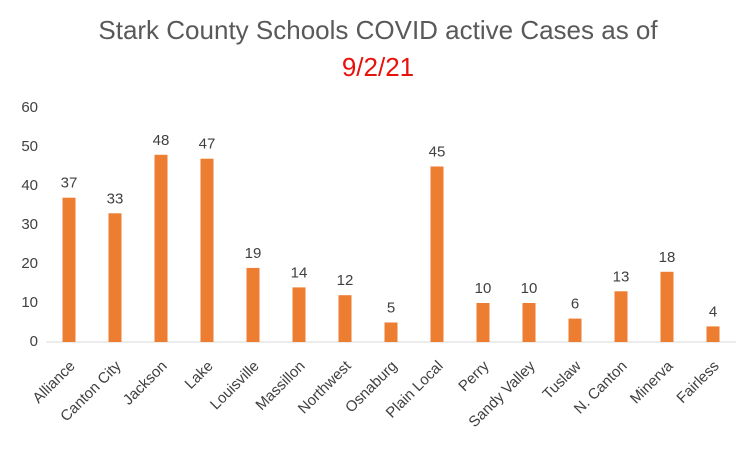 This screenshot has height=451, width=750. What do you see at coordinates (391, 307) in the screenshot?
I see `data-label: 5` at bounding box center [391, 307].